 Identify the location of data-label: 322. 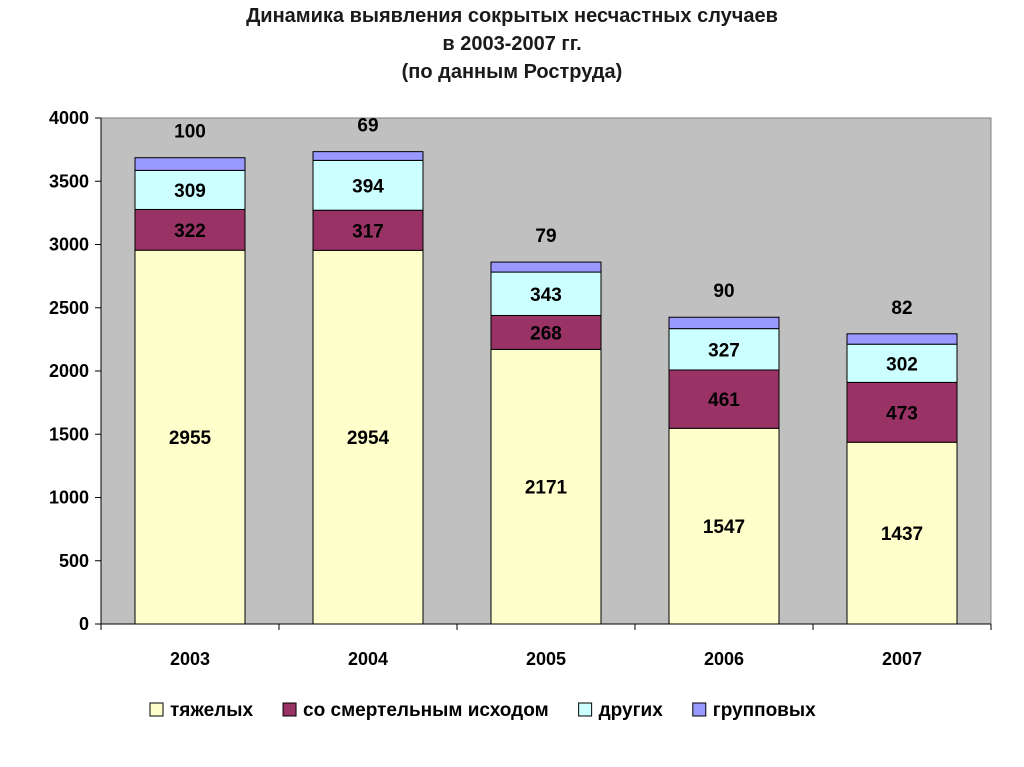
(190, 231).